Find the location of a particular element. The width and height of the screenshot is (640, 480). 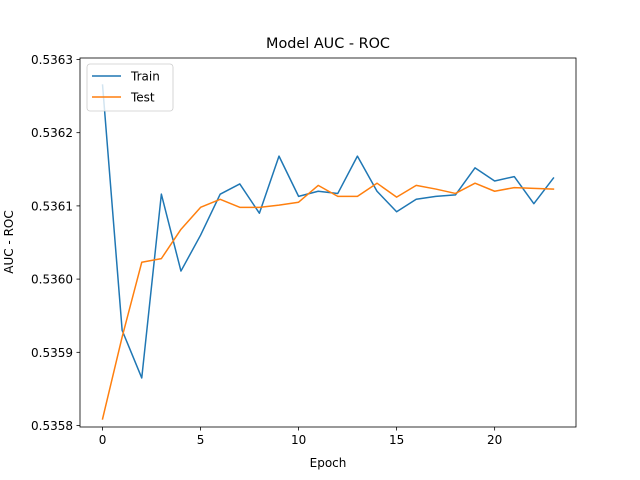

chart-title: Model AUC - ROC is located at coordinates (328, 44).